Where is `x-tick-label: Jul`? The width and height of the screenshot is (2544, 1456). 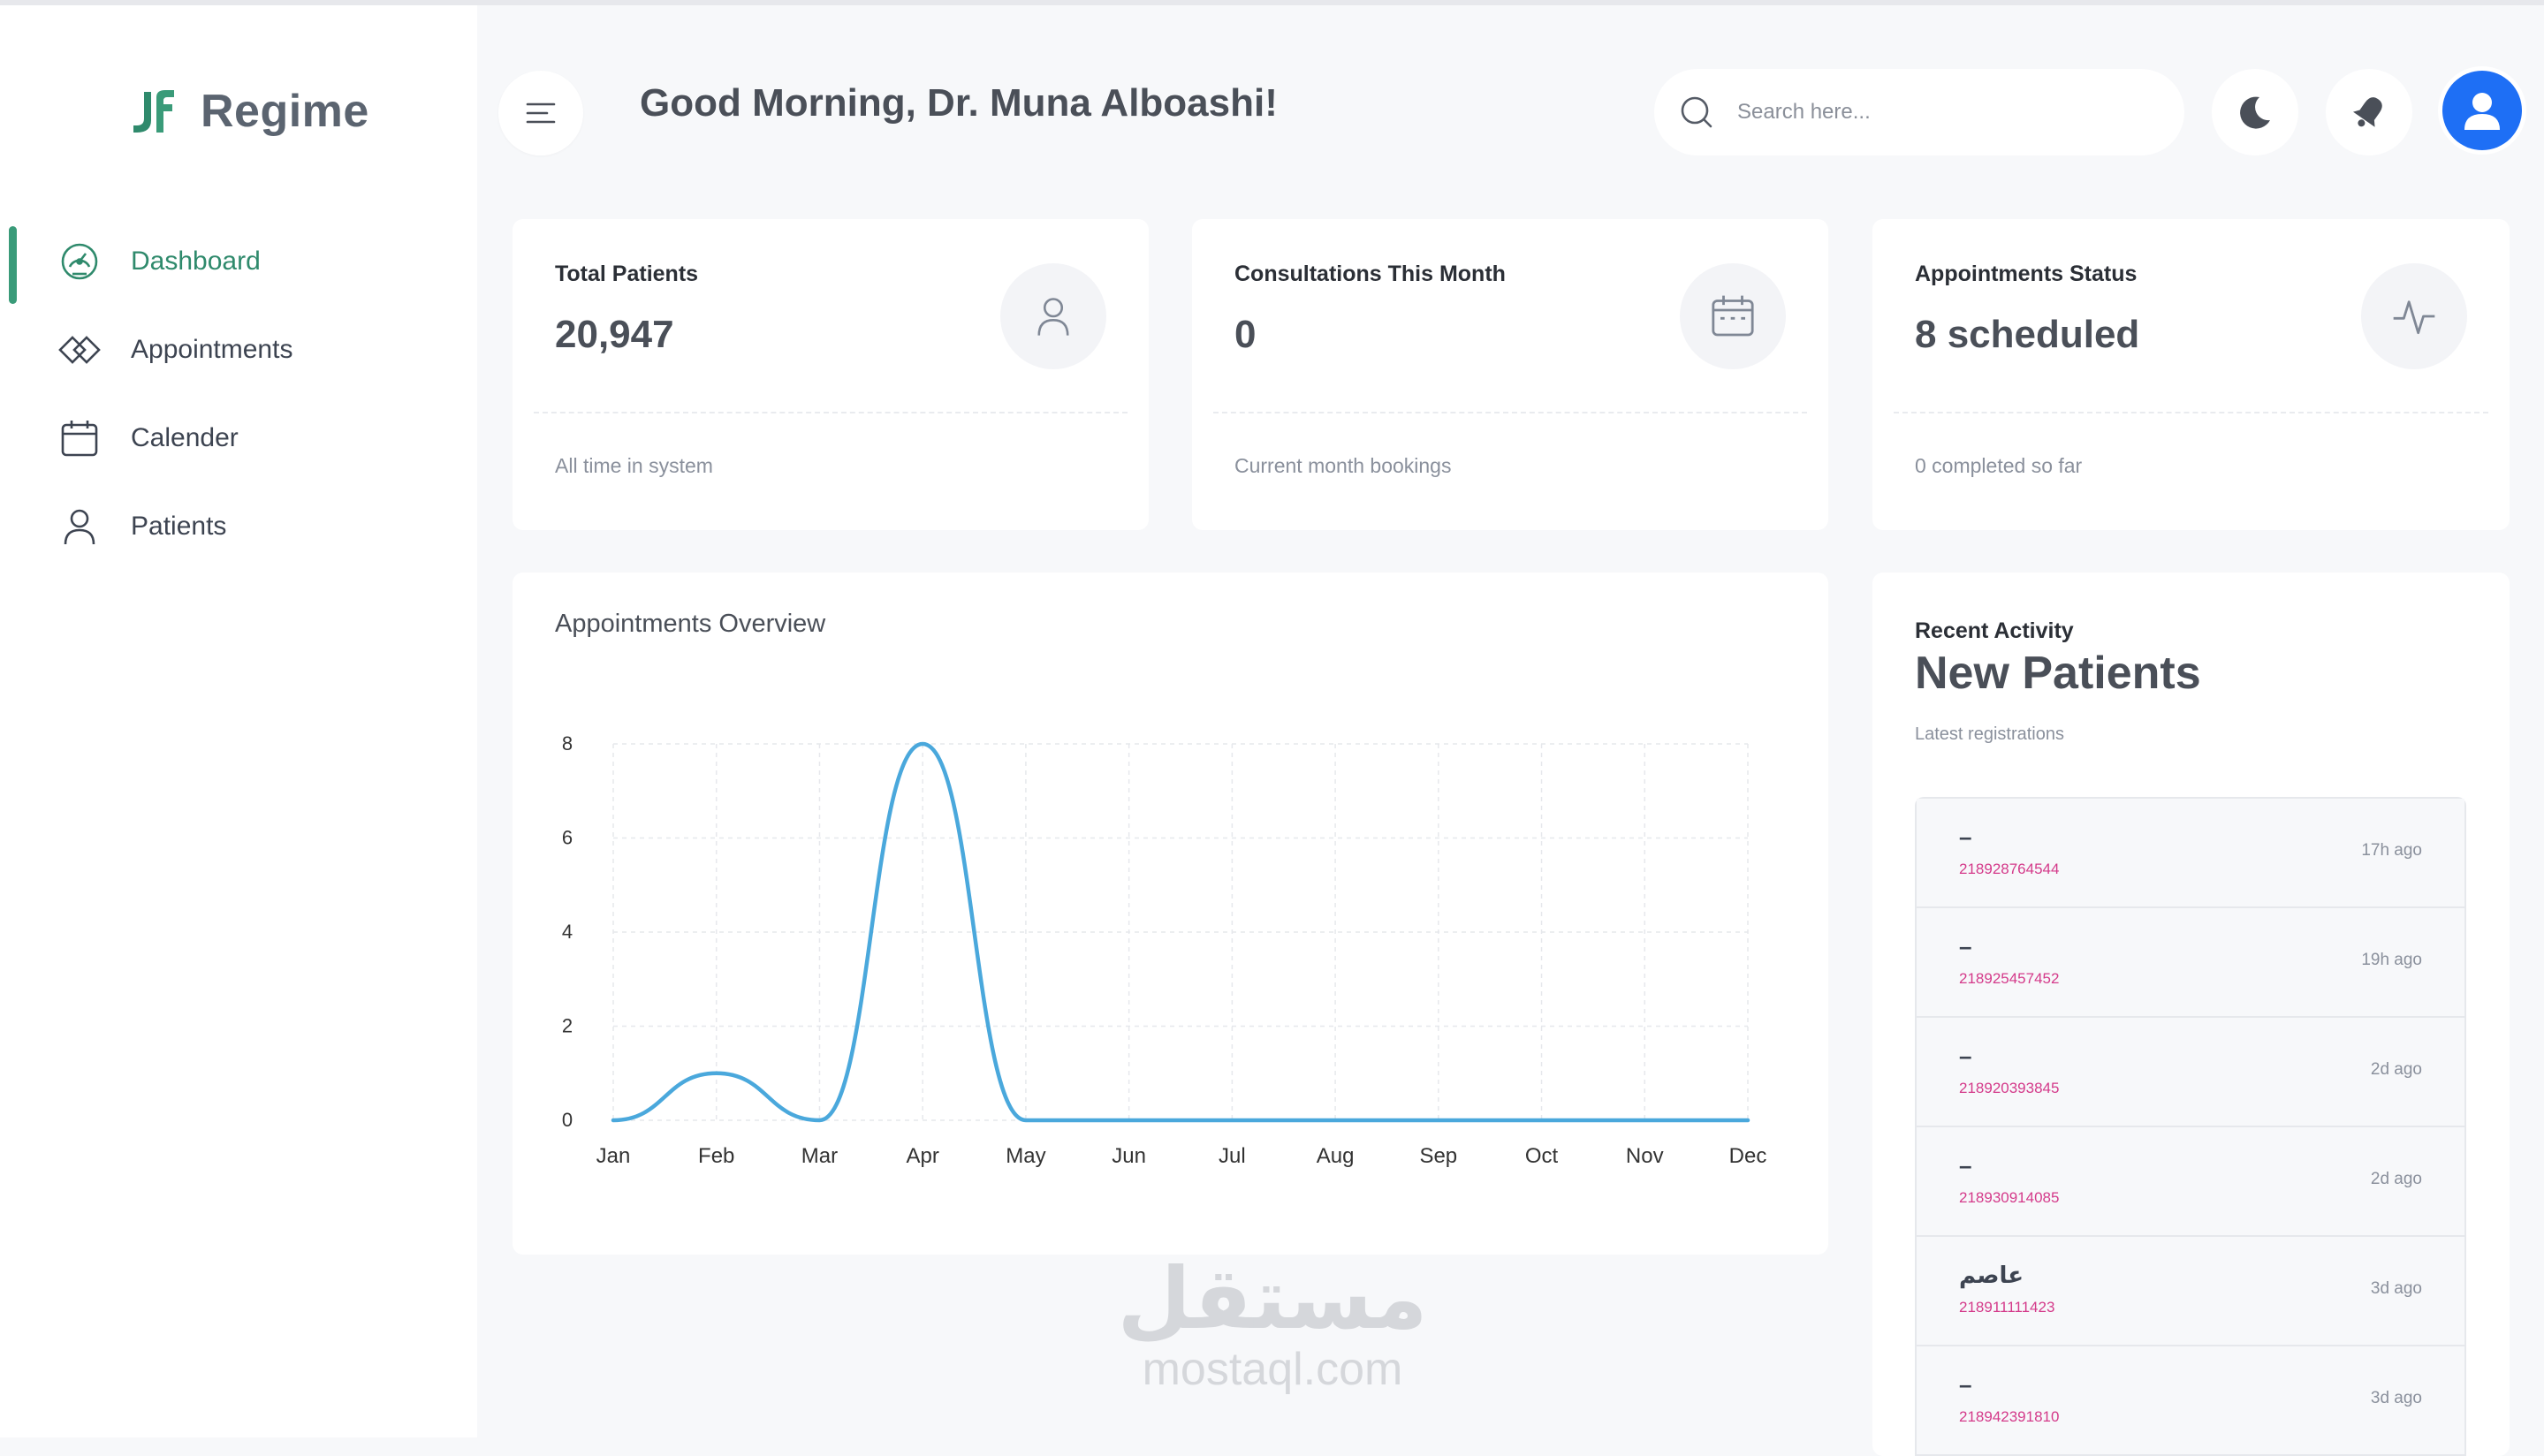
x-tick-label: Jul is located at coordinates (1232, 1156).